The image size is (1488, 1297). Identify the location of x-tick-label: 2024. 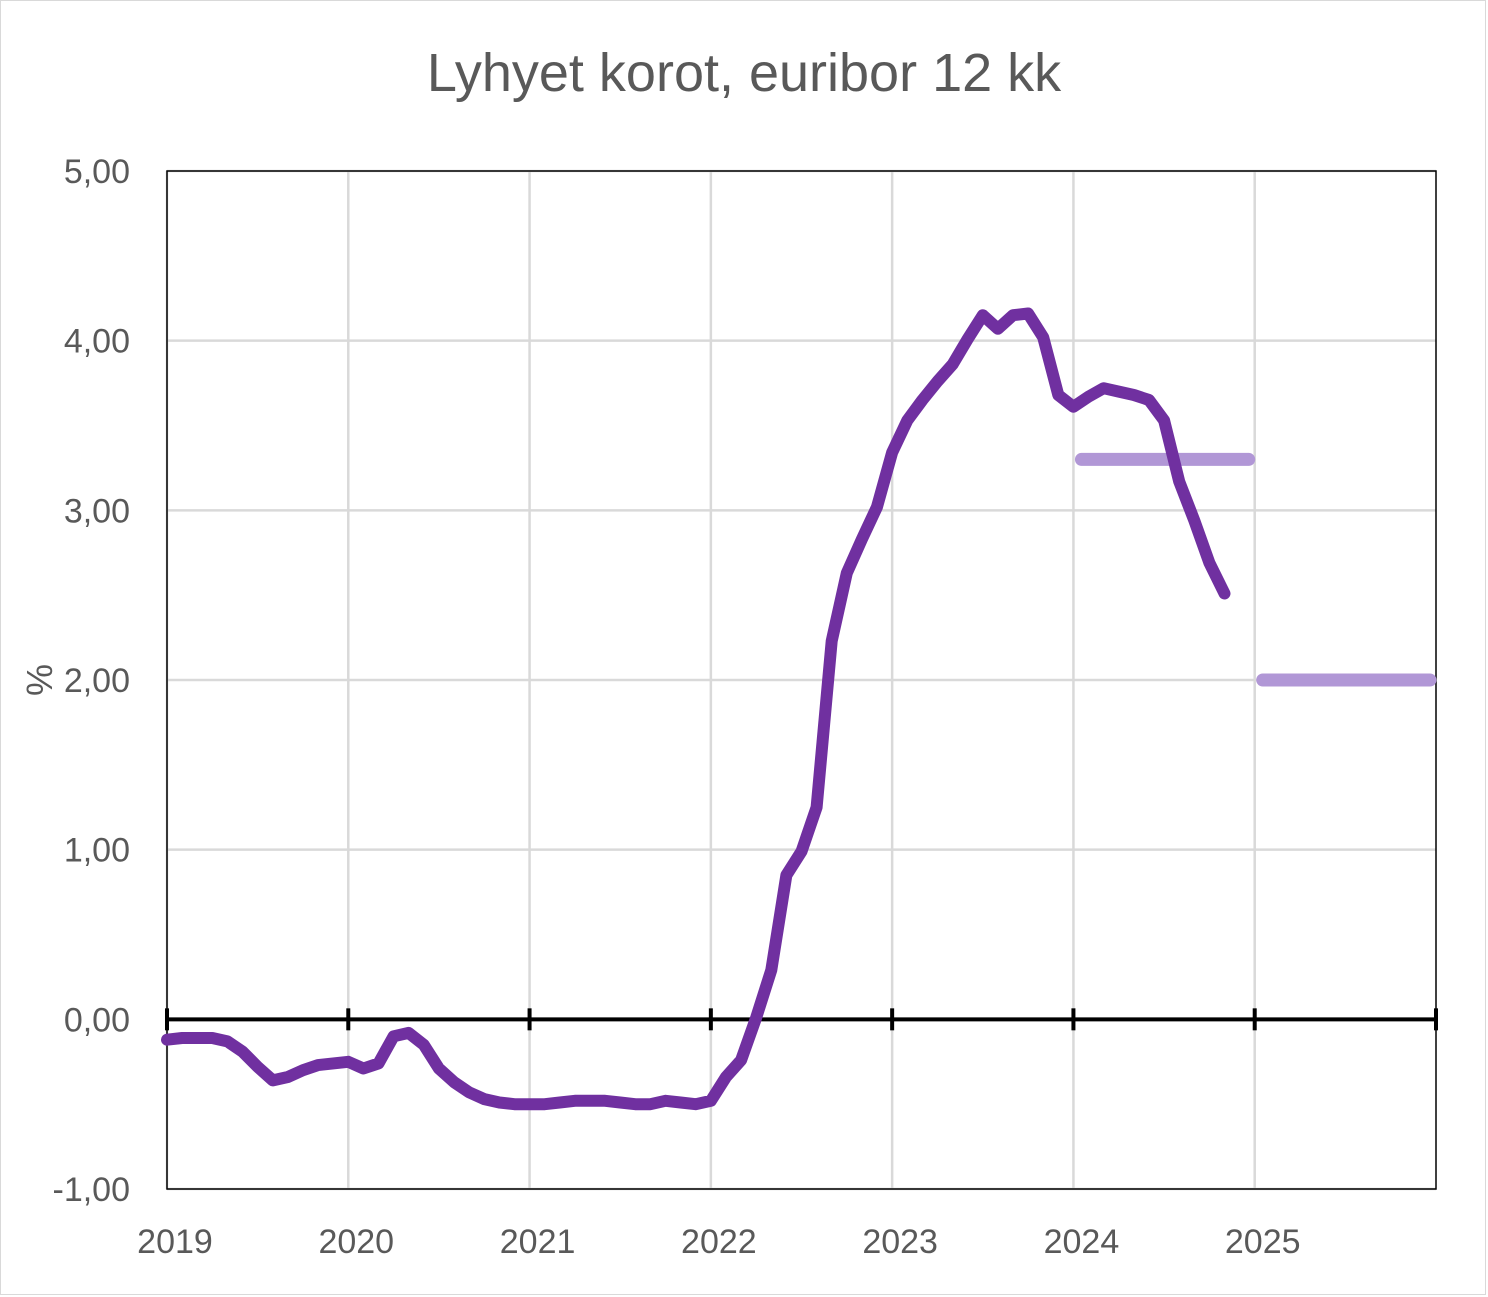
(1082, 1242).